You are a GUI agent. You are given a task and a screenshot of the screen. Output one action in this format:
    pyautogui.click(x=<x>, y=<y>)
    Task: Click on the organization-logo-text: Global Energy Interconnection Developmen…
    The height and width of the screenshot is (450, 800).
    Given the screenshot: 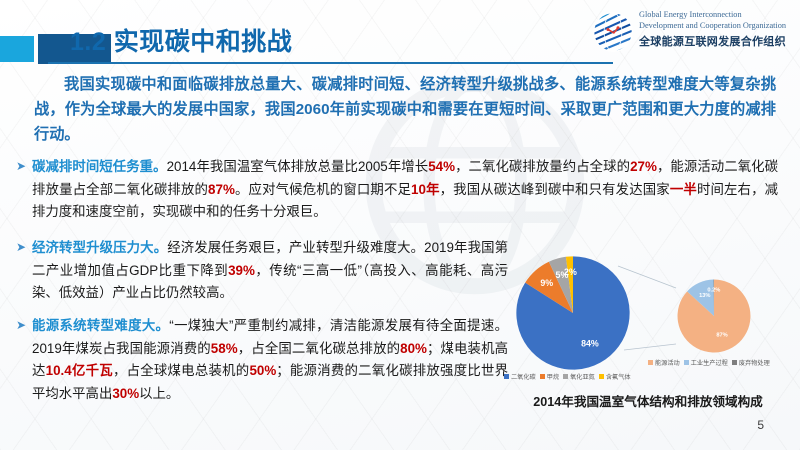 What is the action you would take?
    pyautogui.click(x=715, y=29)
    